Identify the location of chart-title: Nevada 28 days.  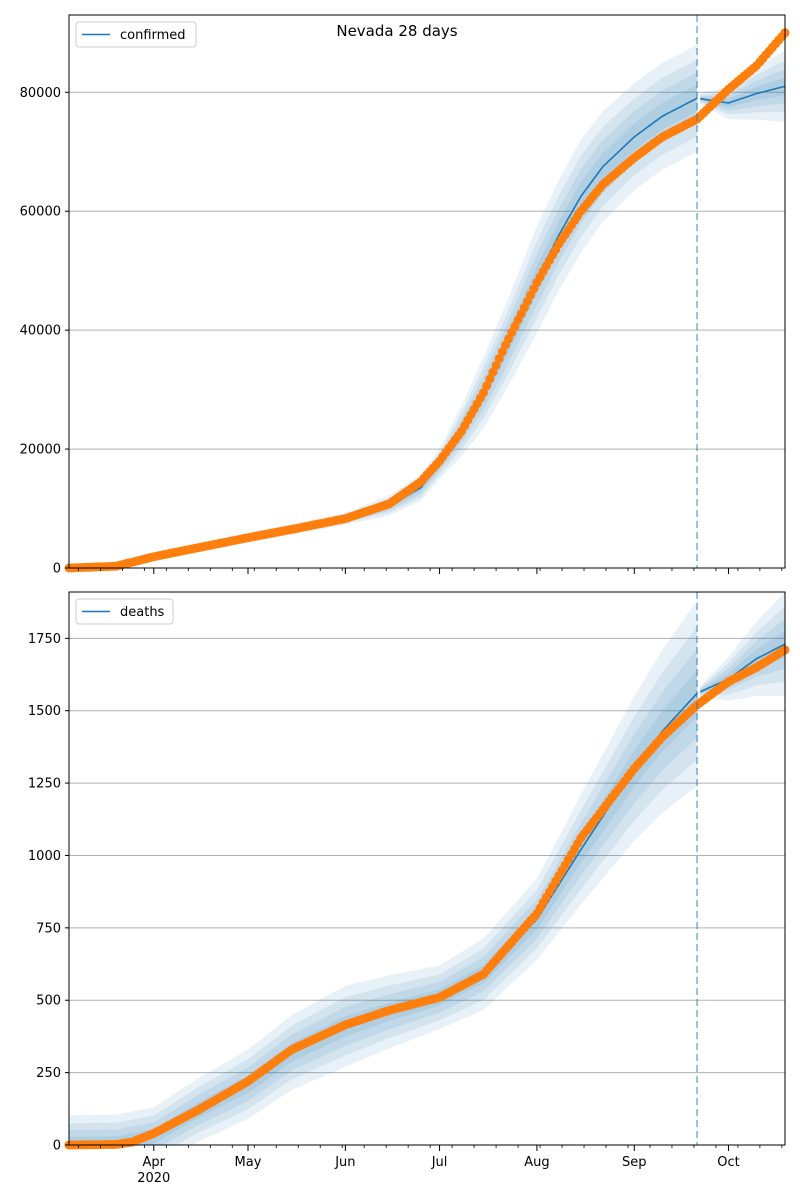
(396, 31).